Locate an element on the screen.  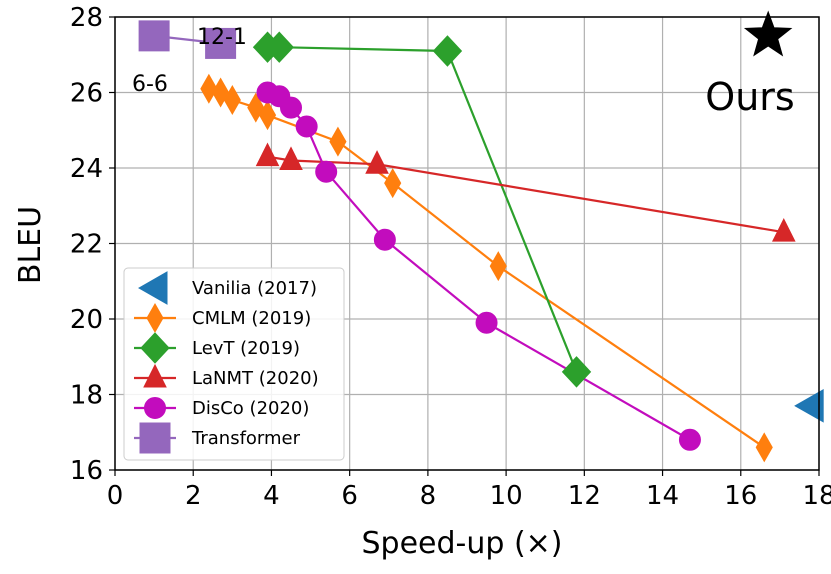
x-tick-label: 8 is located at coordinates (428, 496).